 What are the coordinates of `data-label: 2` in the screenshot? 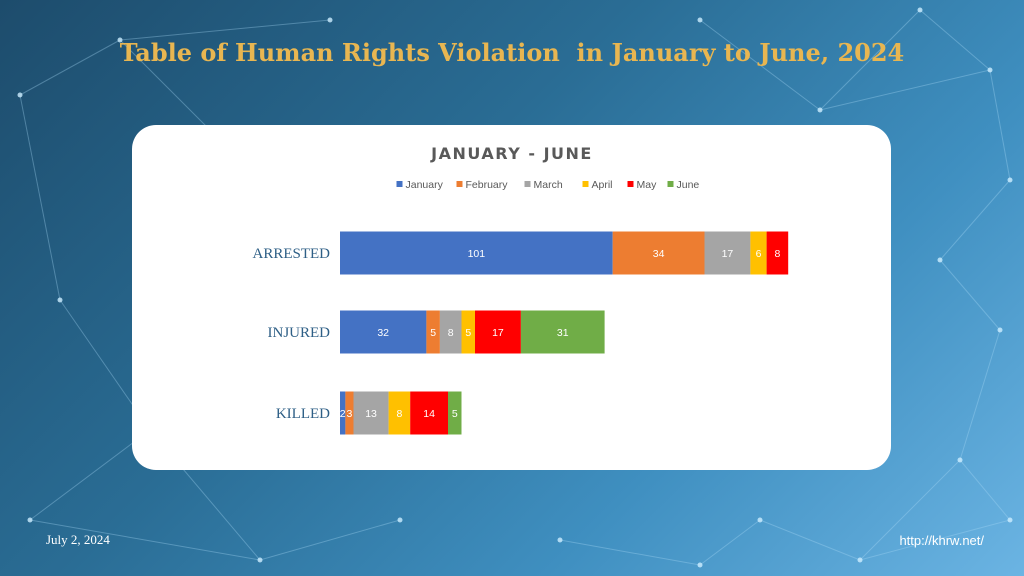 It's located at (343, 414).